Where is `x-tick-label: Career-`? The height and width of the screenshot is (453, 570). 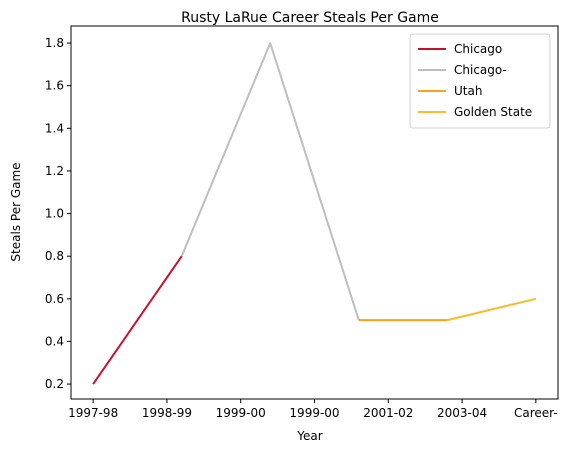
x-tick-label: Career- is located at coordinates (536, 413).